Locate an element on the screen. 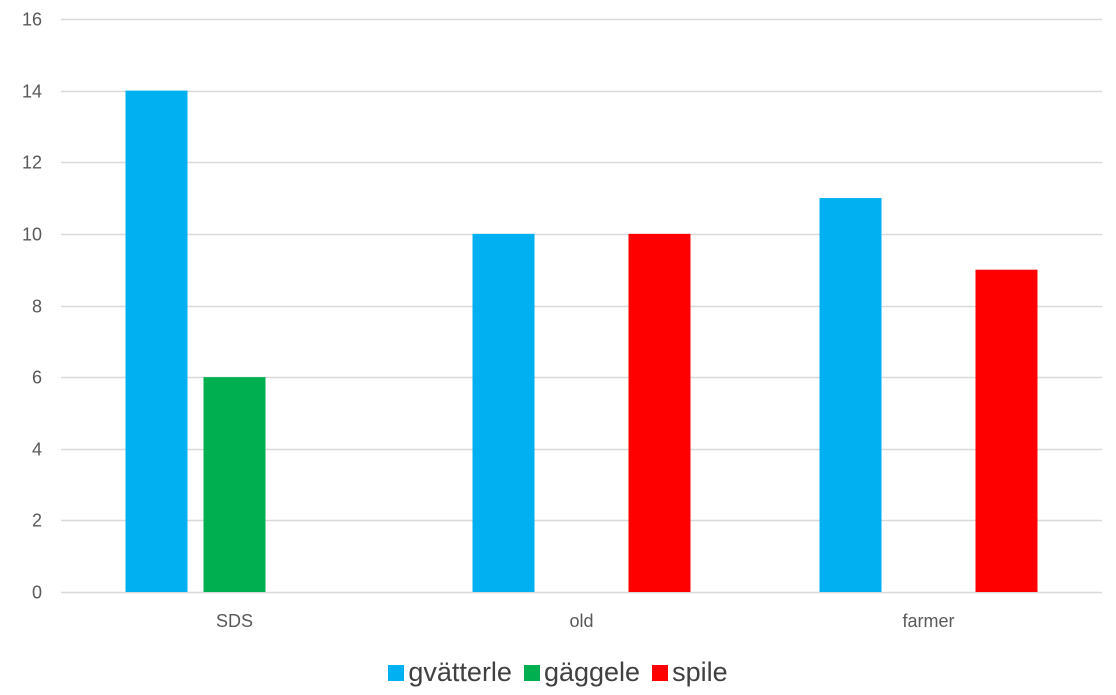  y-axis-ticks: 0 2 4 6 8 10 12 14 16 is located at coordinates (32, 306).